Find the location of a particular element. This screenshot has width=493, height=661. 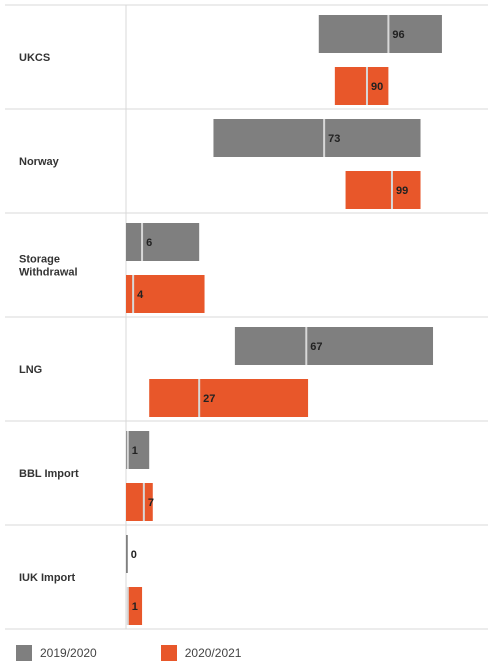

data-label: 7 is located at coordinates (151, 503).